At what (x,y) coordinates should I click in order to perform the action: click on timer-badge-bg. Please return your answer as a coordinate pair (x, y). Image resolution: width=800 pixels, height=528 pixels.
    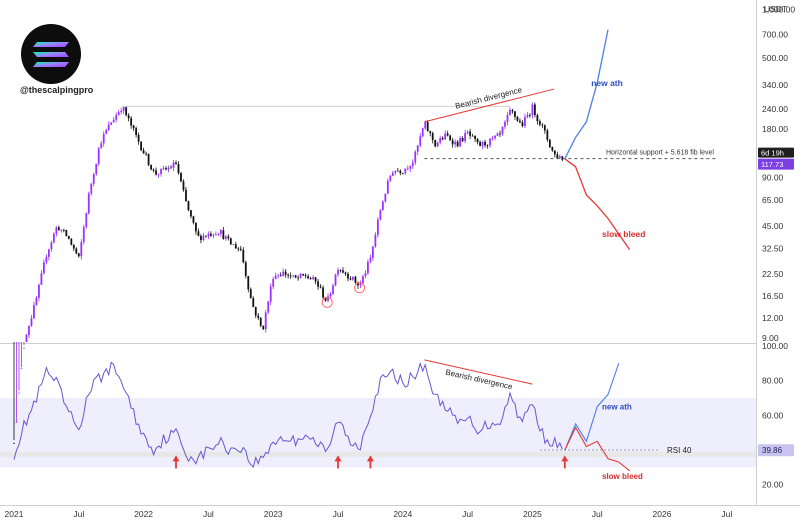
    Looking at the image, I should click on (776, 152).